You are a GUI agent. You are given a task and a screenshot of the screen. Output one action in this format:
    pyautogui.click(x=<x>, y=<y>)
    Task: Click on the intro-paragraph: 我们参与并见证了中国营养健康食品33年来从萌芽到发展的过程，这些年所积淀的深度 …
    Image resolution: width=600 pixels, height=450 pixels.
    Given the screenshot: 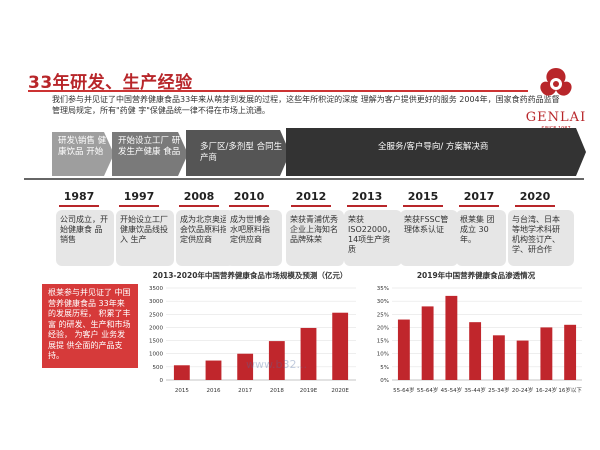 What is the action you would take?
    pyautogui.click(x=306, y=105)
    